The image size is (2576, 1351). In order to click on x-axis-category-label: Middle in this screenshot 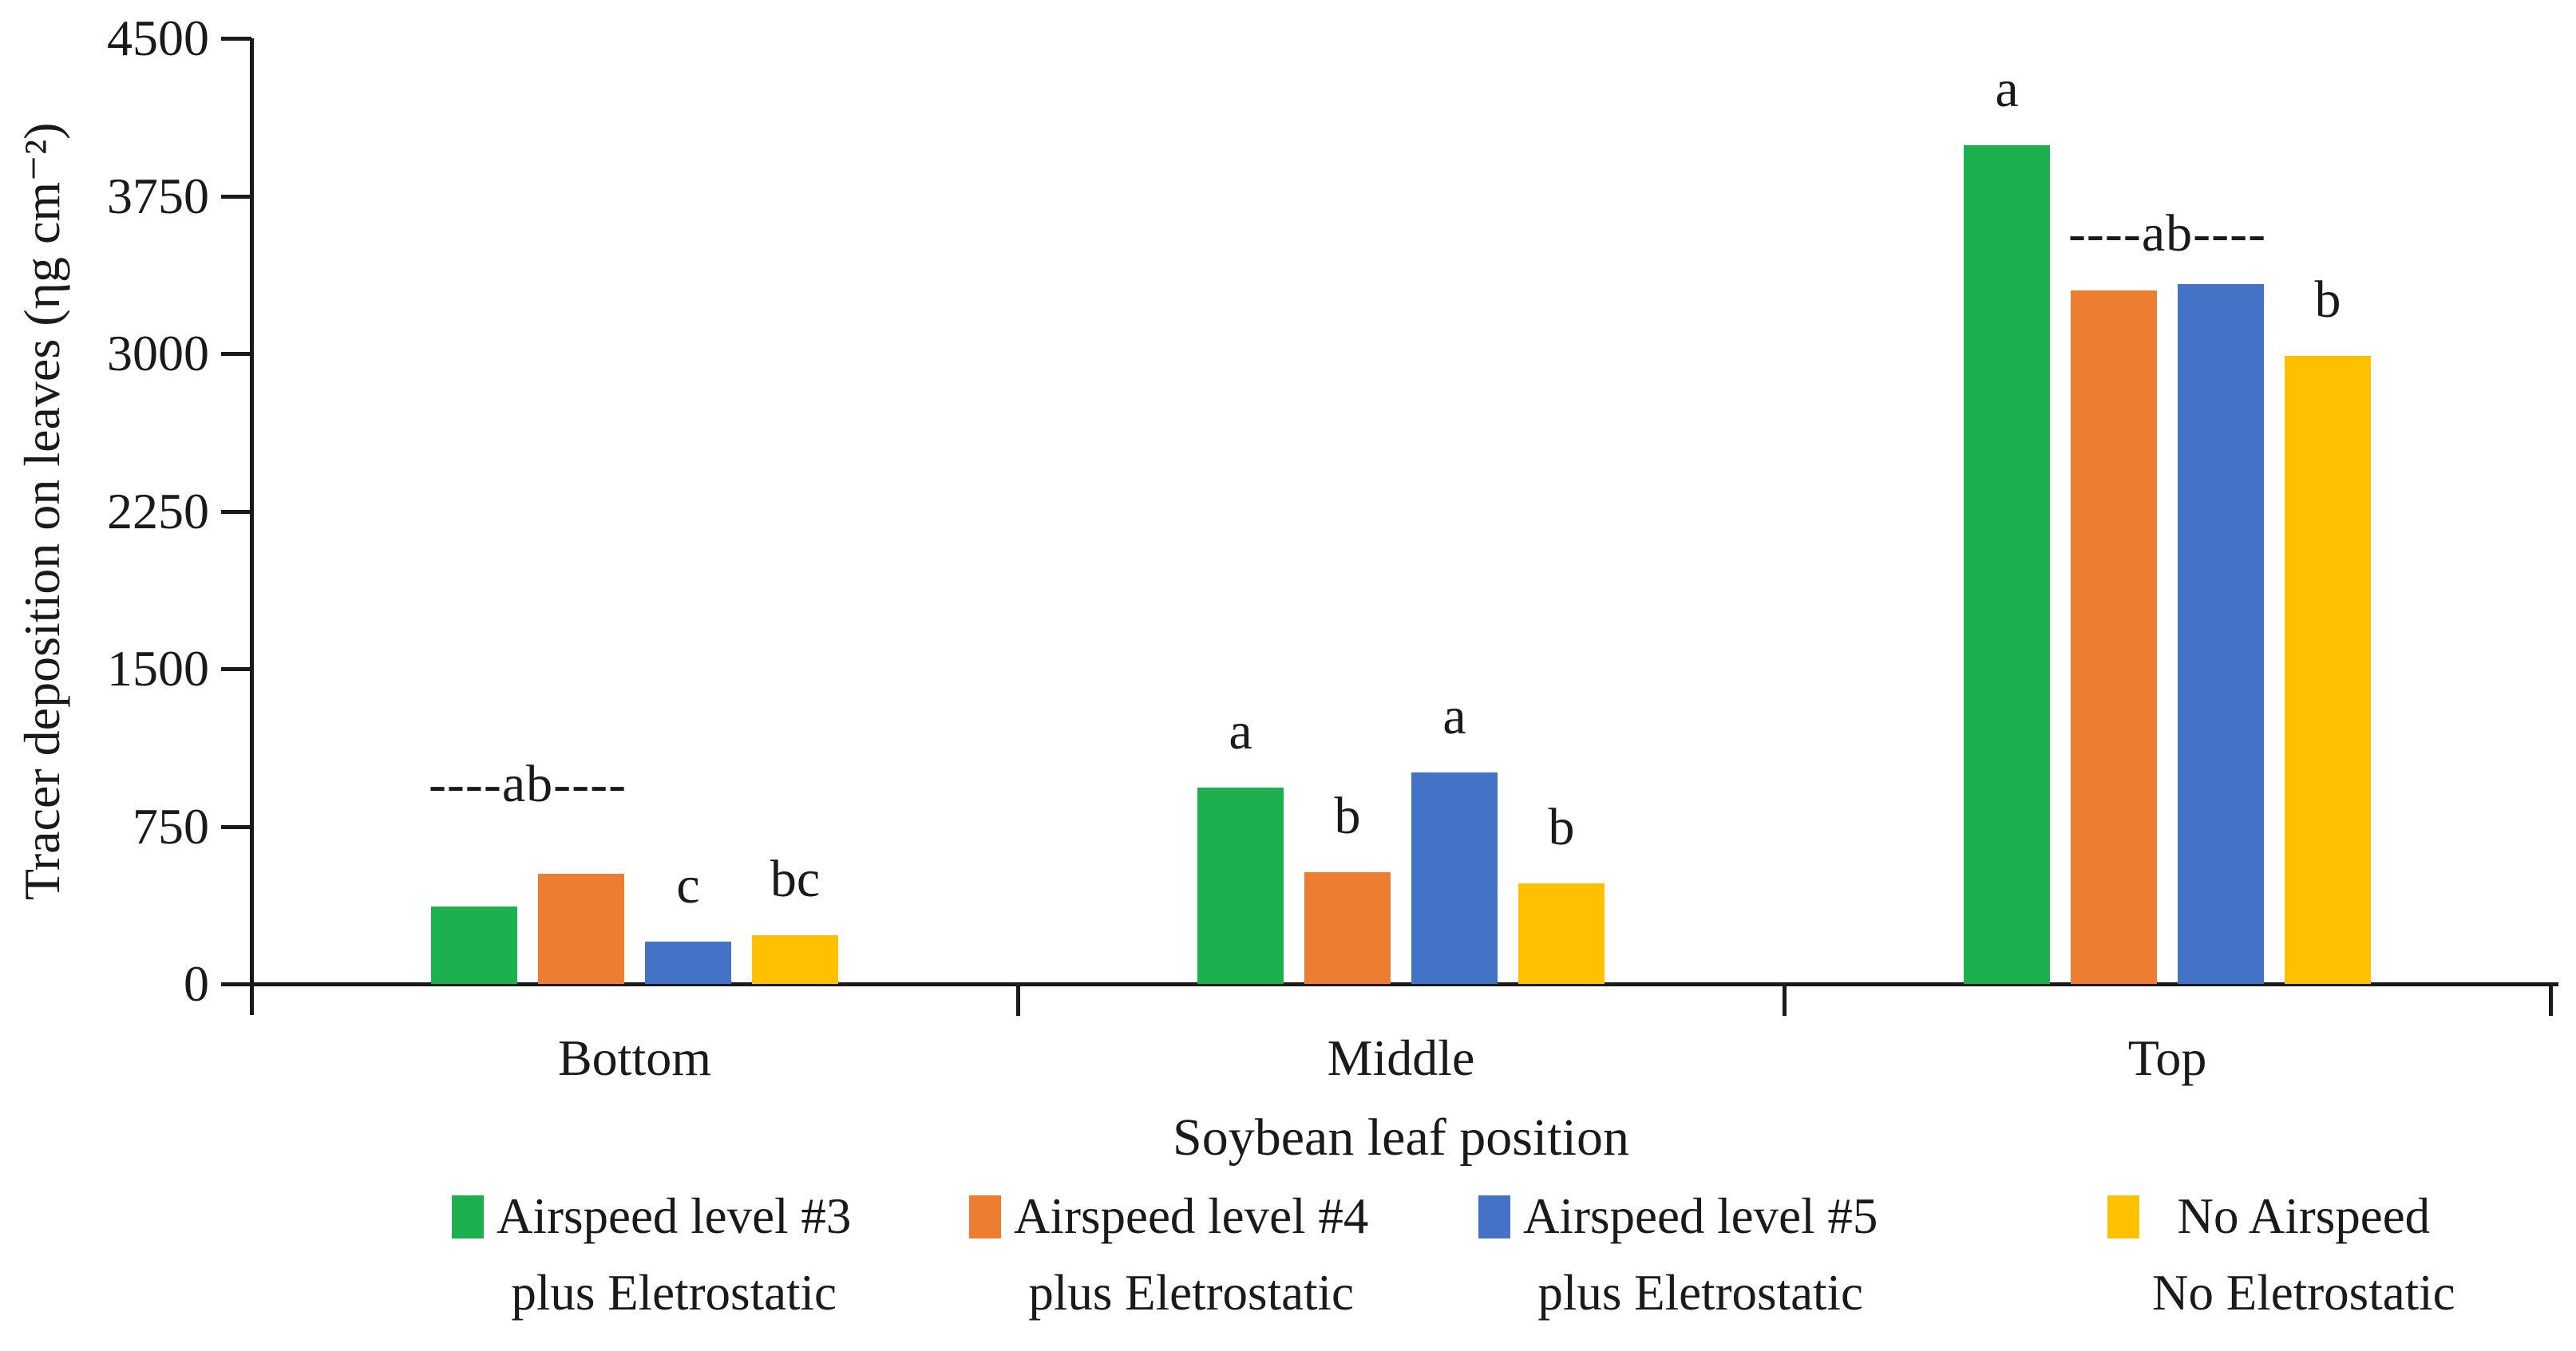, I will do `click(1401, 1058)`.